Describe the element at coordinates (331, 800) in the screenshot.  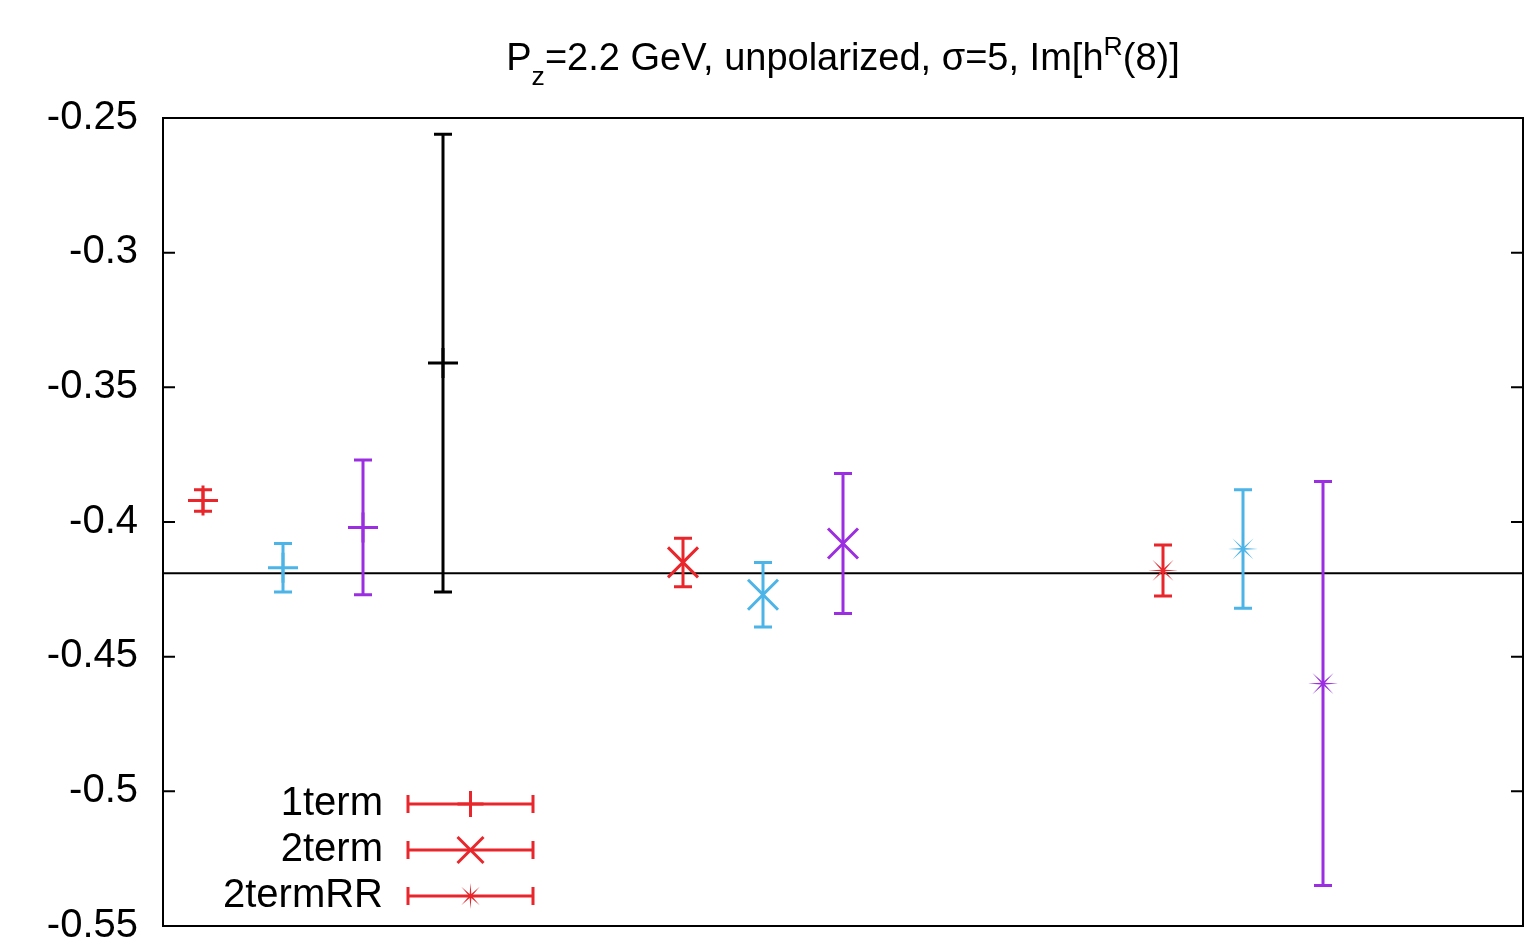
I see `legend-label: 1term` at that location.